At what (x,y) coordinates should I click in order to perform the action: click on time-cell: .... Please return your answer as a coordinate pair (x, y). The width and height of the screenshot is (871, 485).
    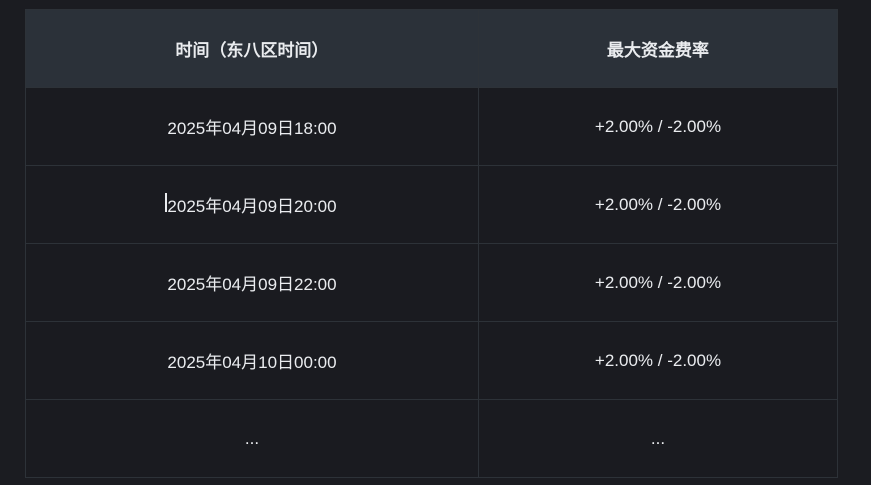
    Looking at the image, I should click on (252, 438).